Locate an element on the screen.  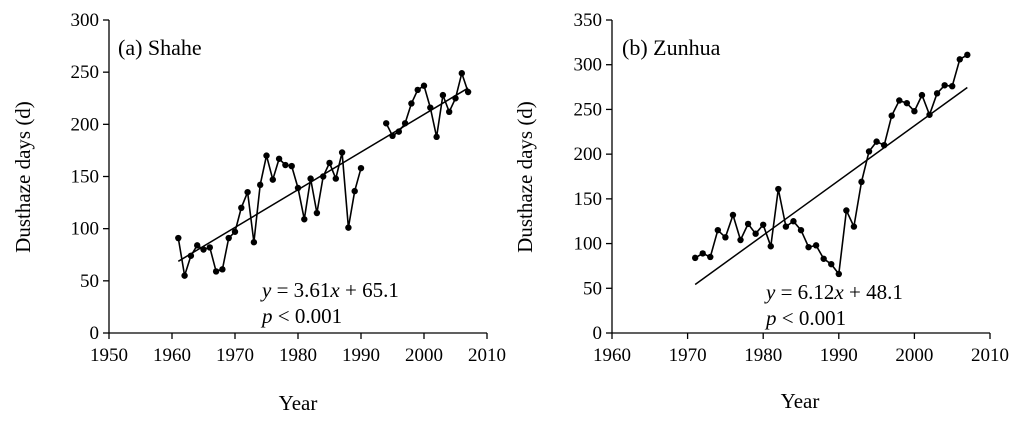
y-tick-label-zunhua: 100 is located at coordinates (588, 244).